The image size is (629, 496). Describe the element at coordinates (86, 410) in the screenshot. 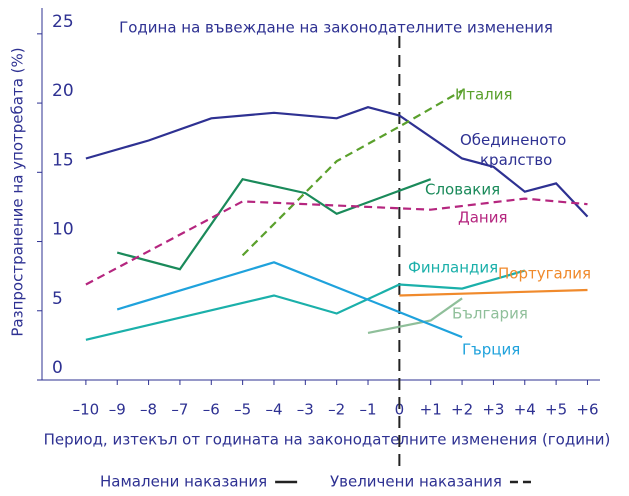

I see `x-tick-label: –10` at that location.